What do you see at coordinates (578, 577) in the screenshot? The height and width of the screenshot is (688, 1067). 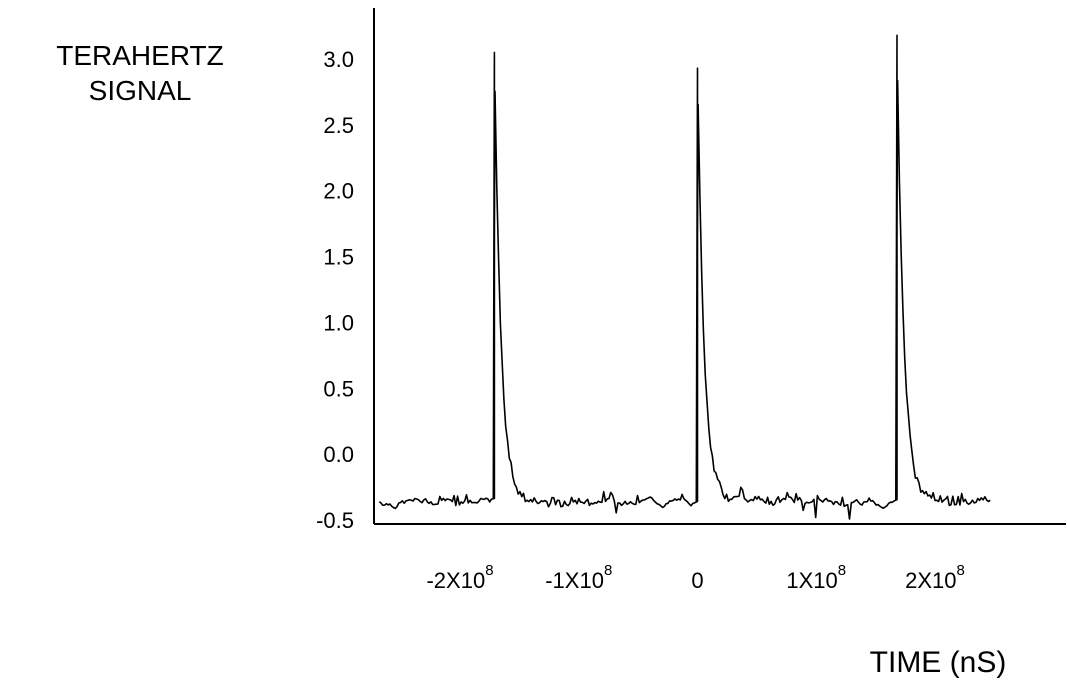 I see `x-tick-label: -1X108` at bounding box center [578, 577].